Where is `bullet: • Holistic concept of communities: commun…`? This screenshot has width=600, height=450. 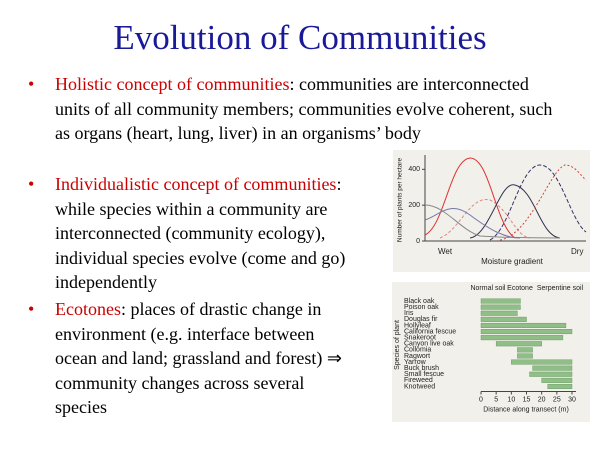 bullet: • Holistic concept of communities: commun… is located at coordinates (291, 109).